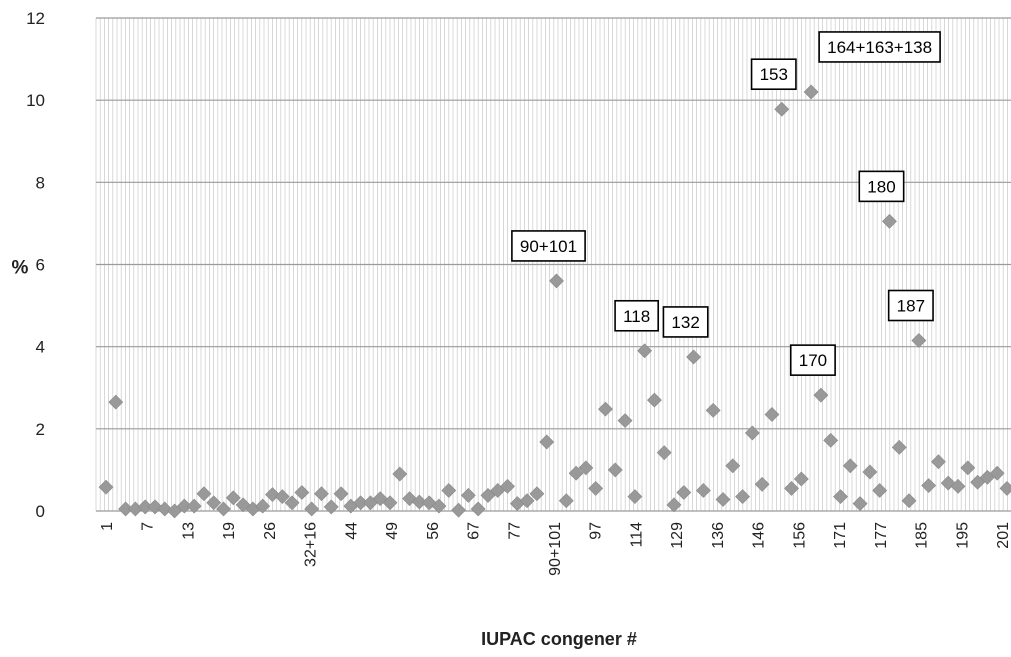 This screenshot has width=1011, height=657. I want to click on y-axis-label: %, so click(20, 268).